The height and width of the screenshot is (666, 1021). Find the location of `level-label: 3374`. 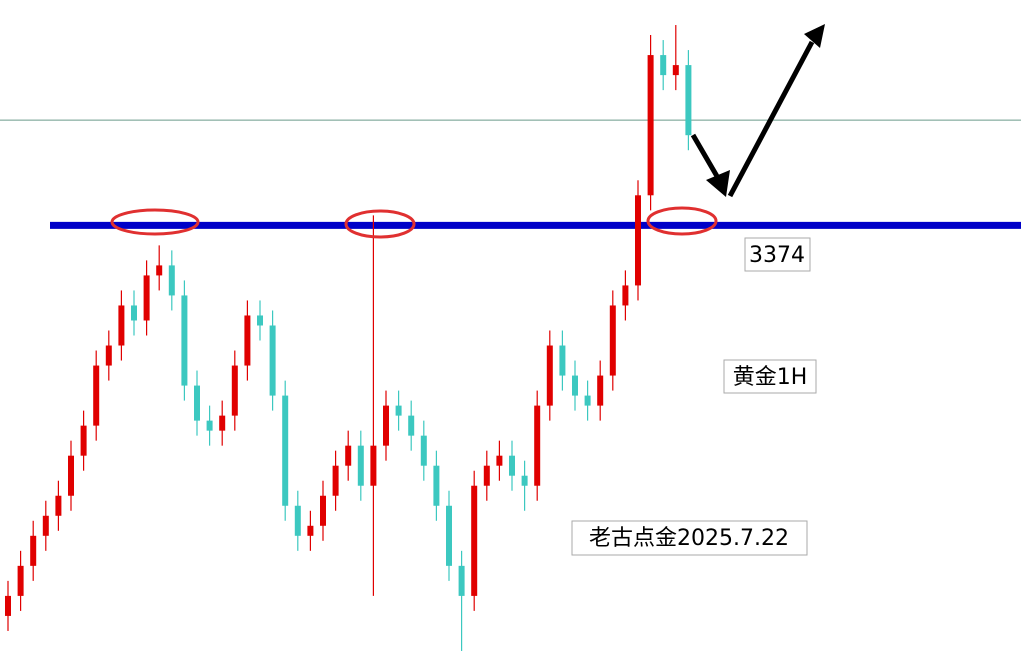

level-label: 3374 is located at coordinates (777, 255).